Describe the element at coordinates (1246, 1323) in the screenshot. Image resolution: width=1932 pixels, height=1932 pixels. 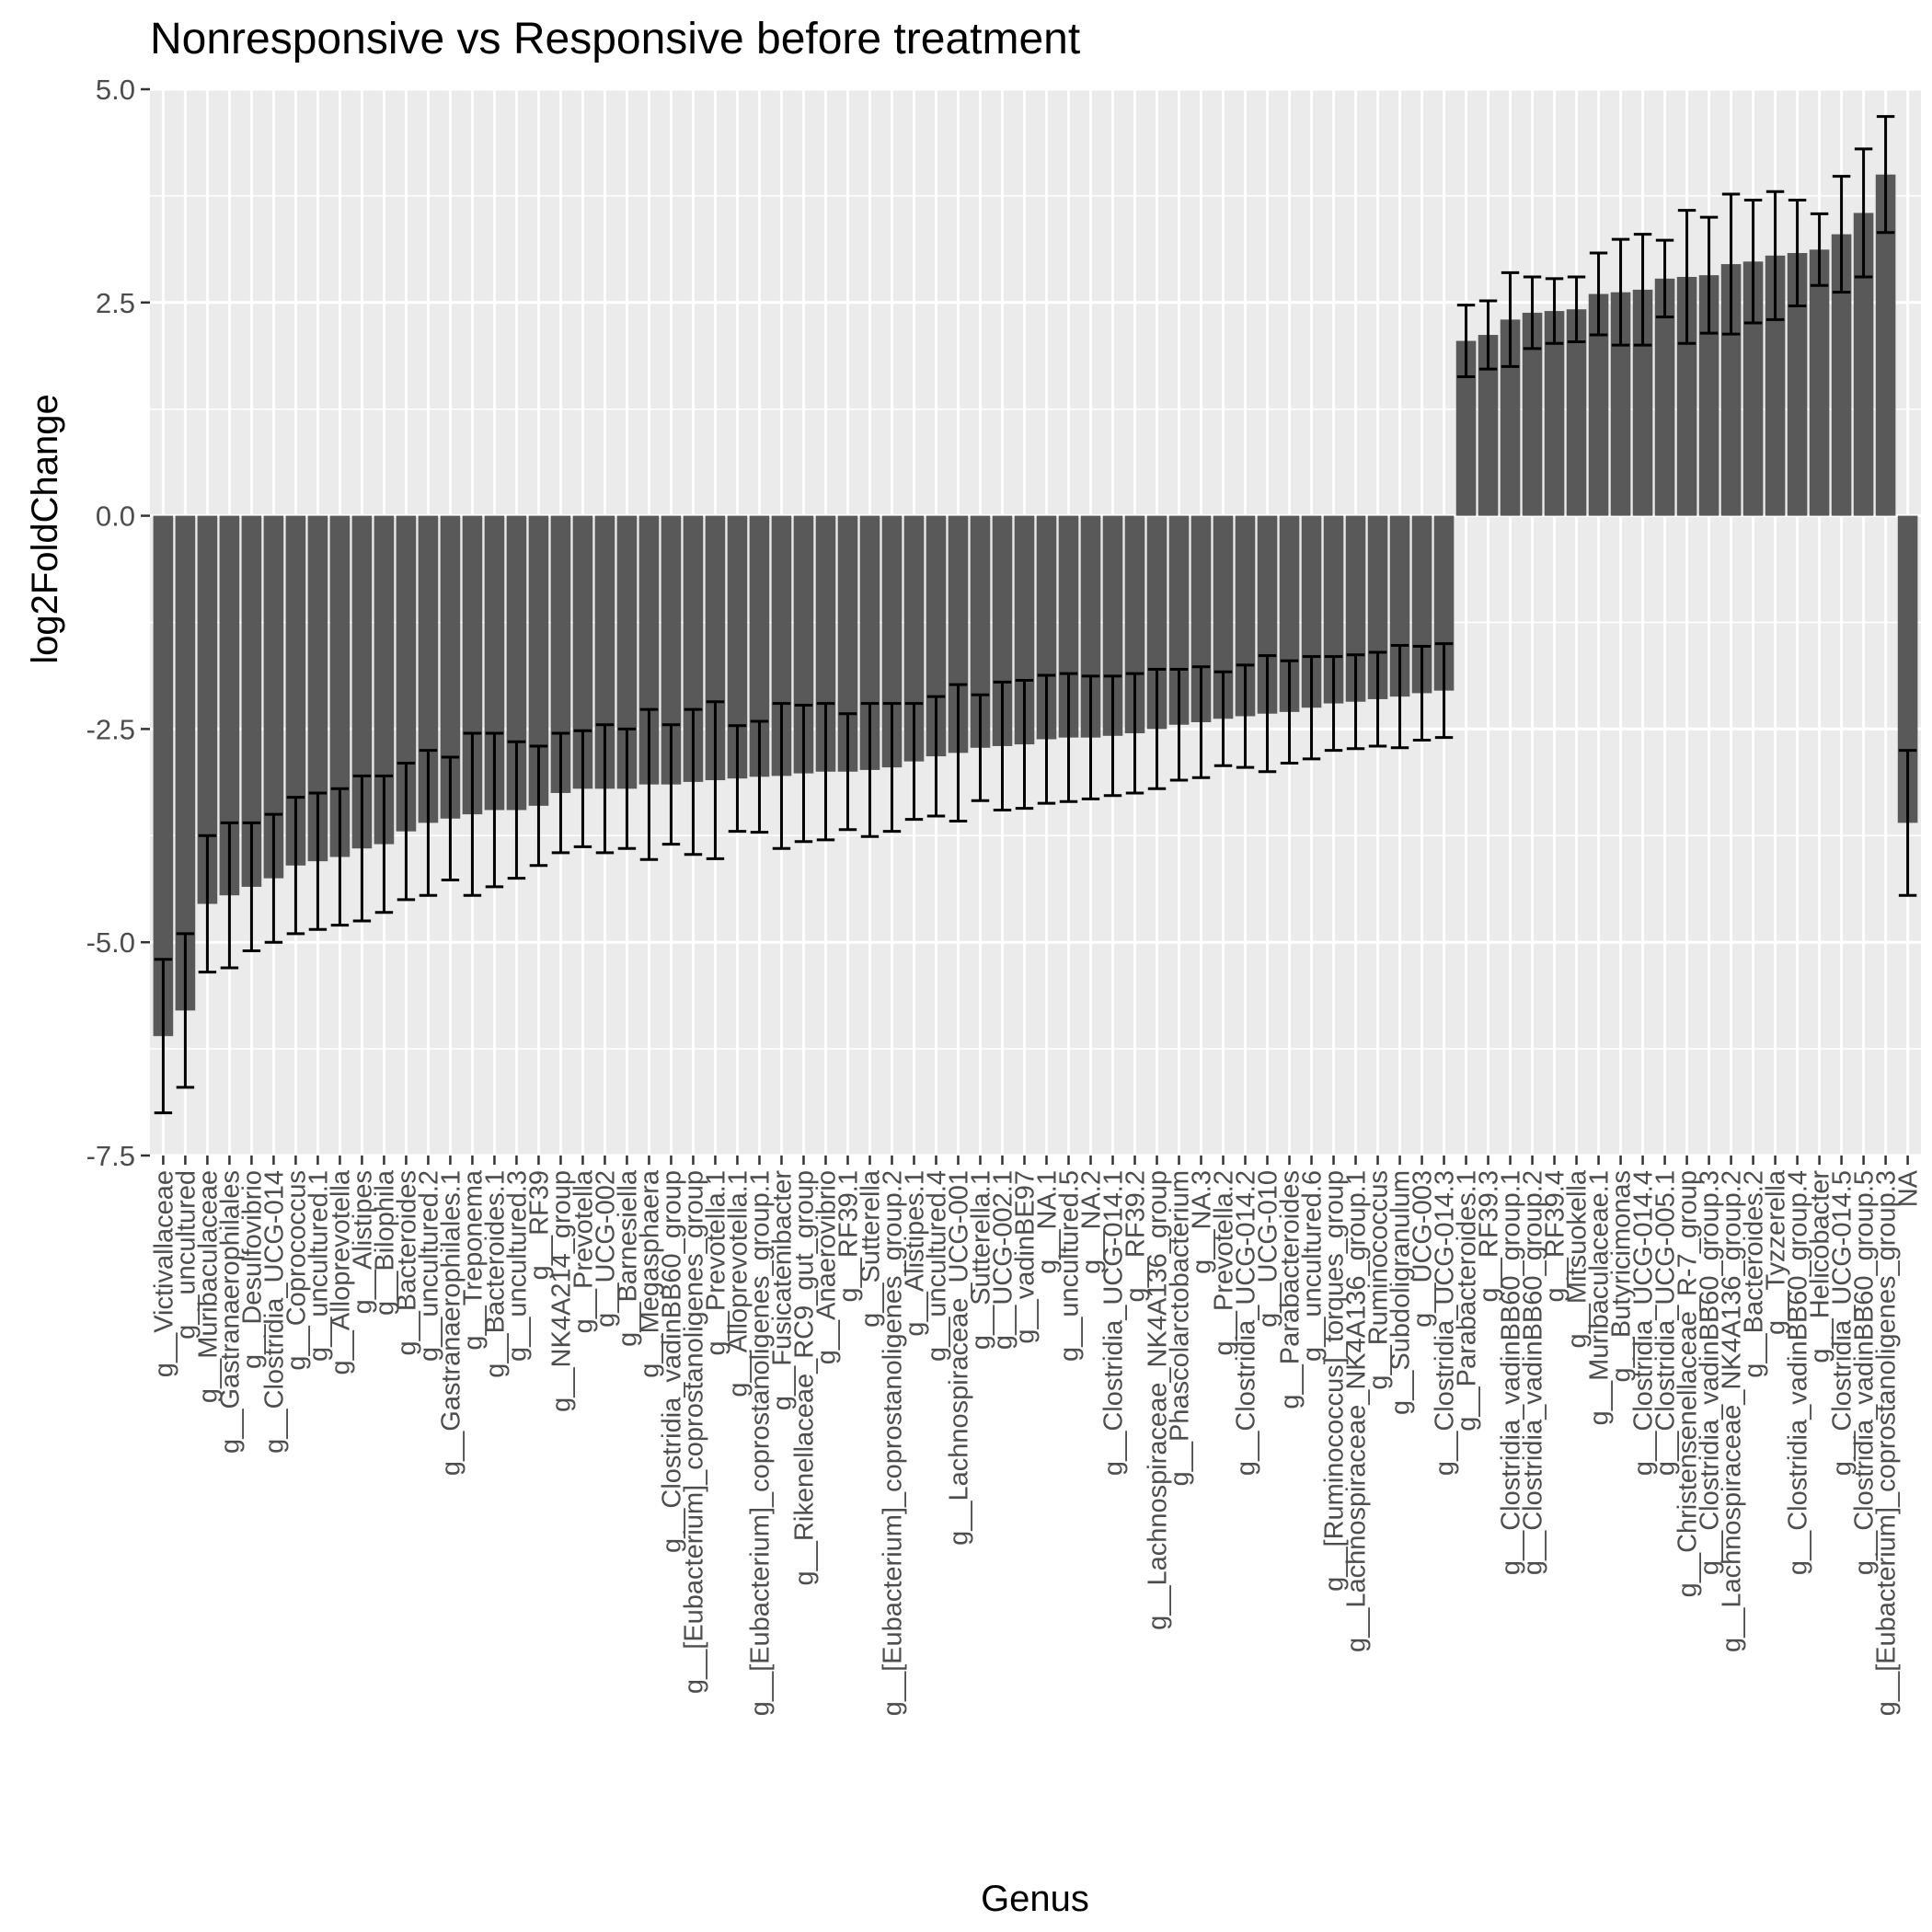
I see `x-tick-label: g__Clostridia_UCG-014.2` at that location.